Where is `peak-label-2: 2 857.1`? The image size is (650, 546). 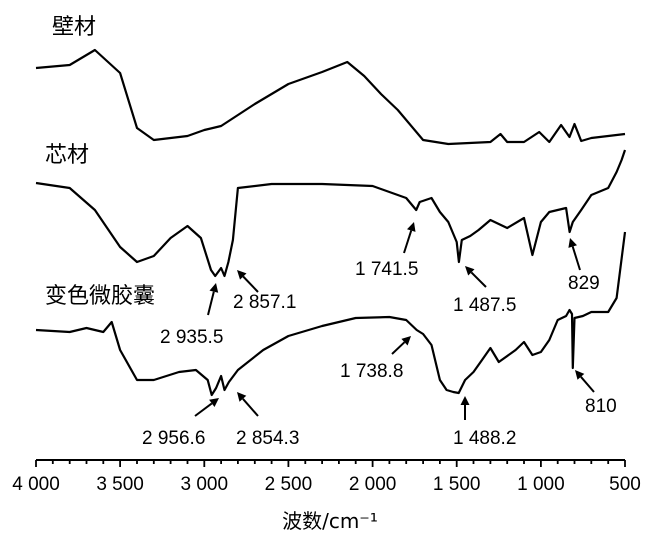
peak-label-2: 2 857.1 is located at coordinates (264, 302).